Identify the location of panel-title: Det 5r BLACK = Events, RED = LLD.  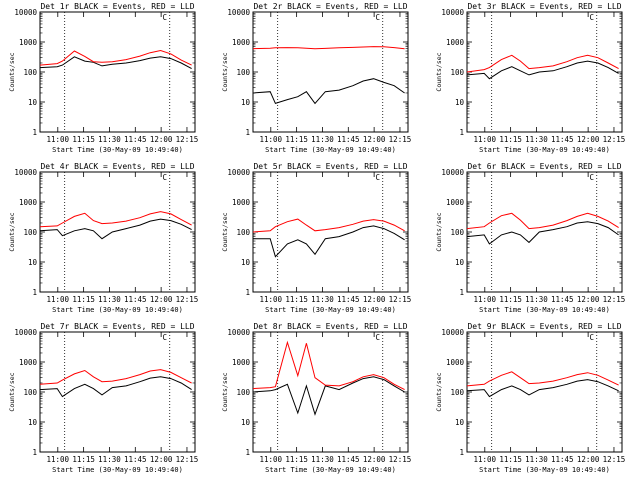
(330, 166).